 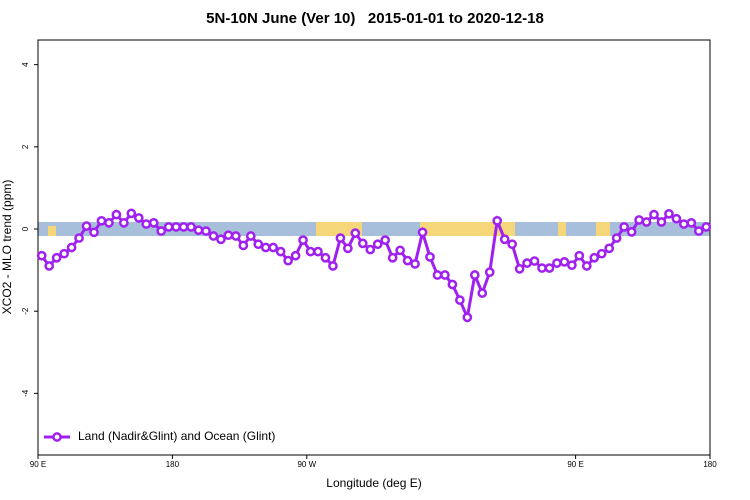 I want to click on y-tick-label: 0, so click(x=25, y=228).